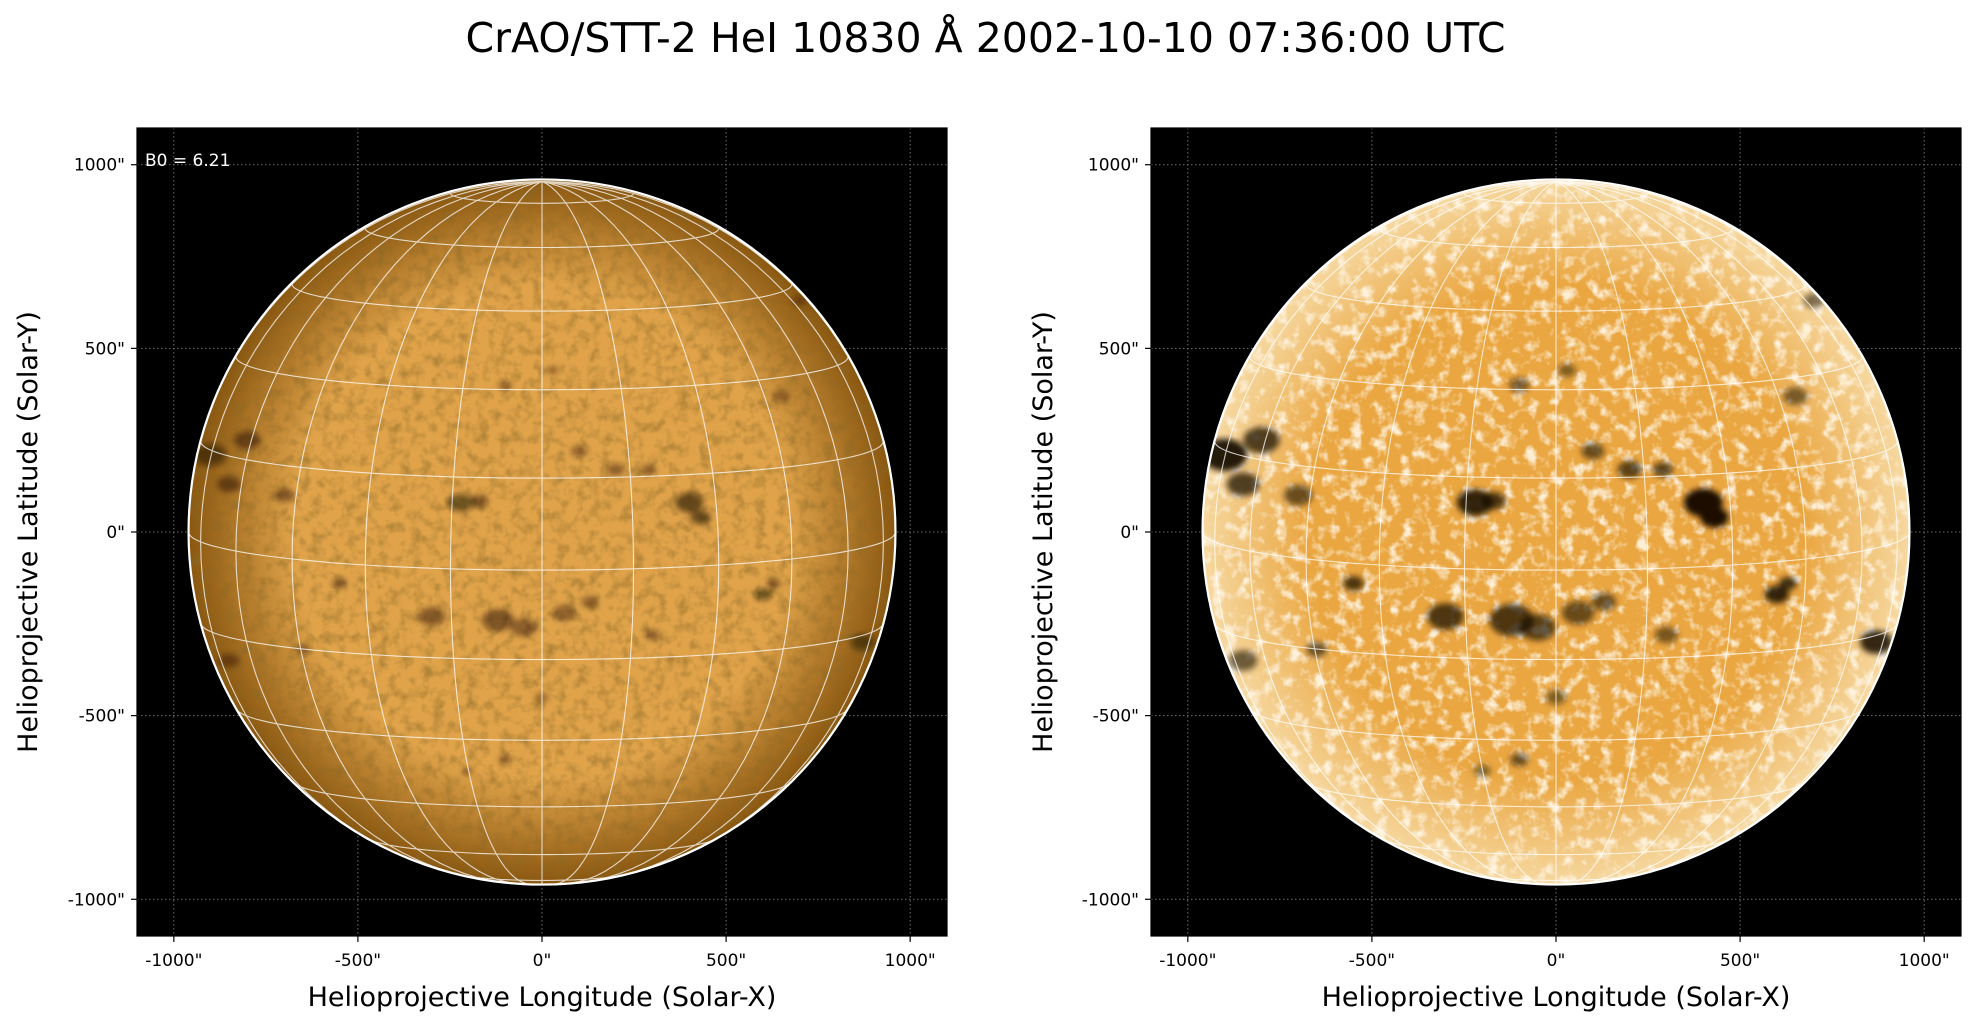 This screenshot has width=1971, height=1026. Describe the element at coordinates (542, 997) in the screenshot. I see `left-xlabel: Helioprojective Longitude (Solar-X)` at that location.